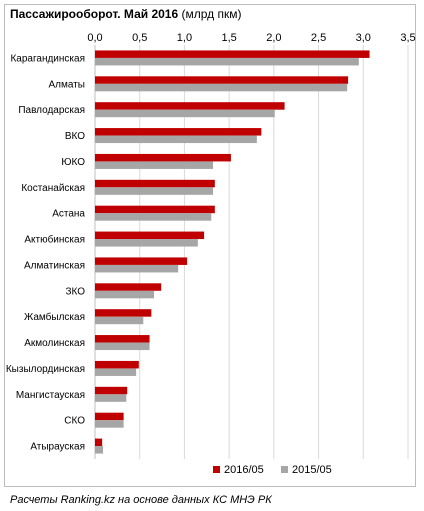 The image size is (424, 511). Describe the element at coordinates (94, 14) in the screenshot. I see `chart-title-main: Пассажирооборот. Май 2016` at that location.